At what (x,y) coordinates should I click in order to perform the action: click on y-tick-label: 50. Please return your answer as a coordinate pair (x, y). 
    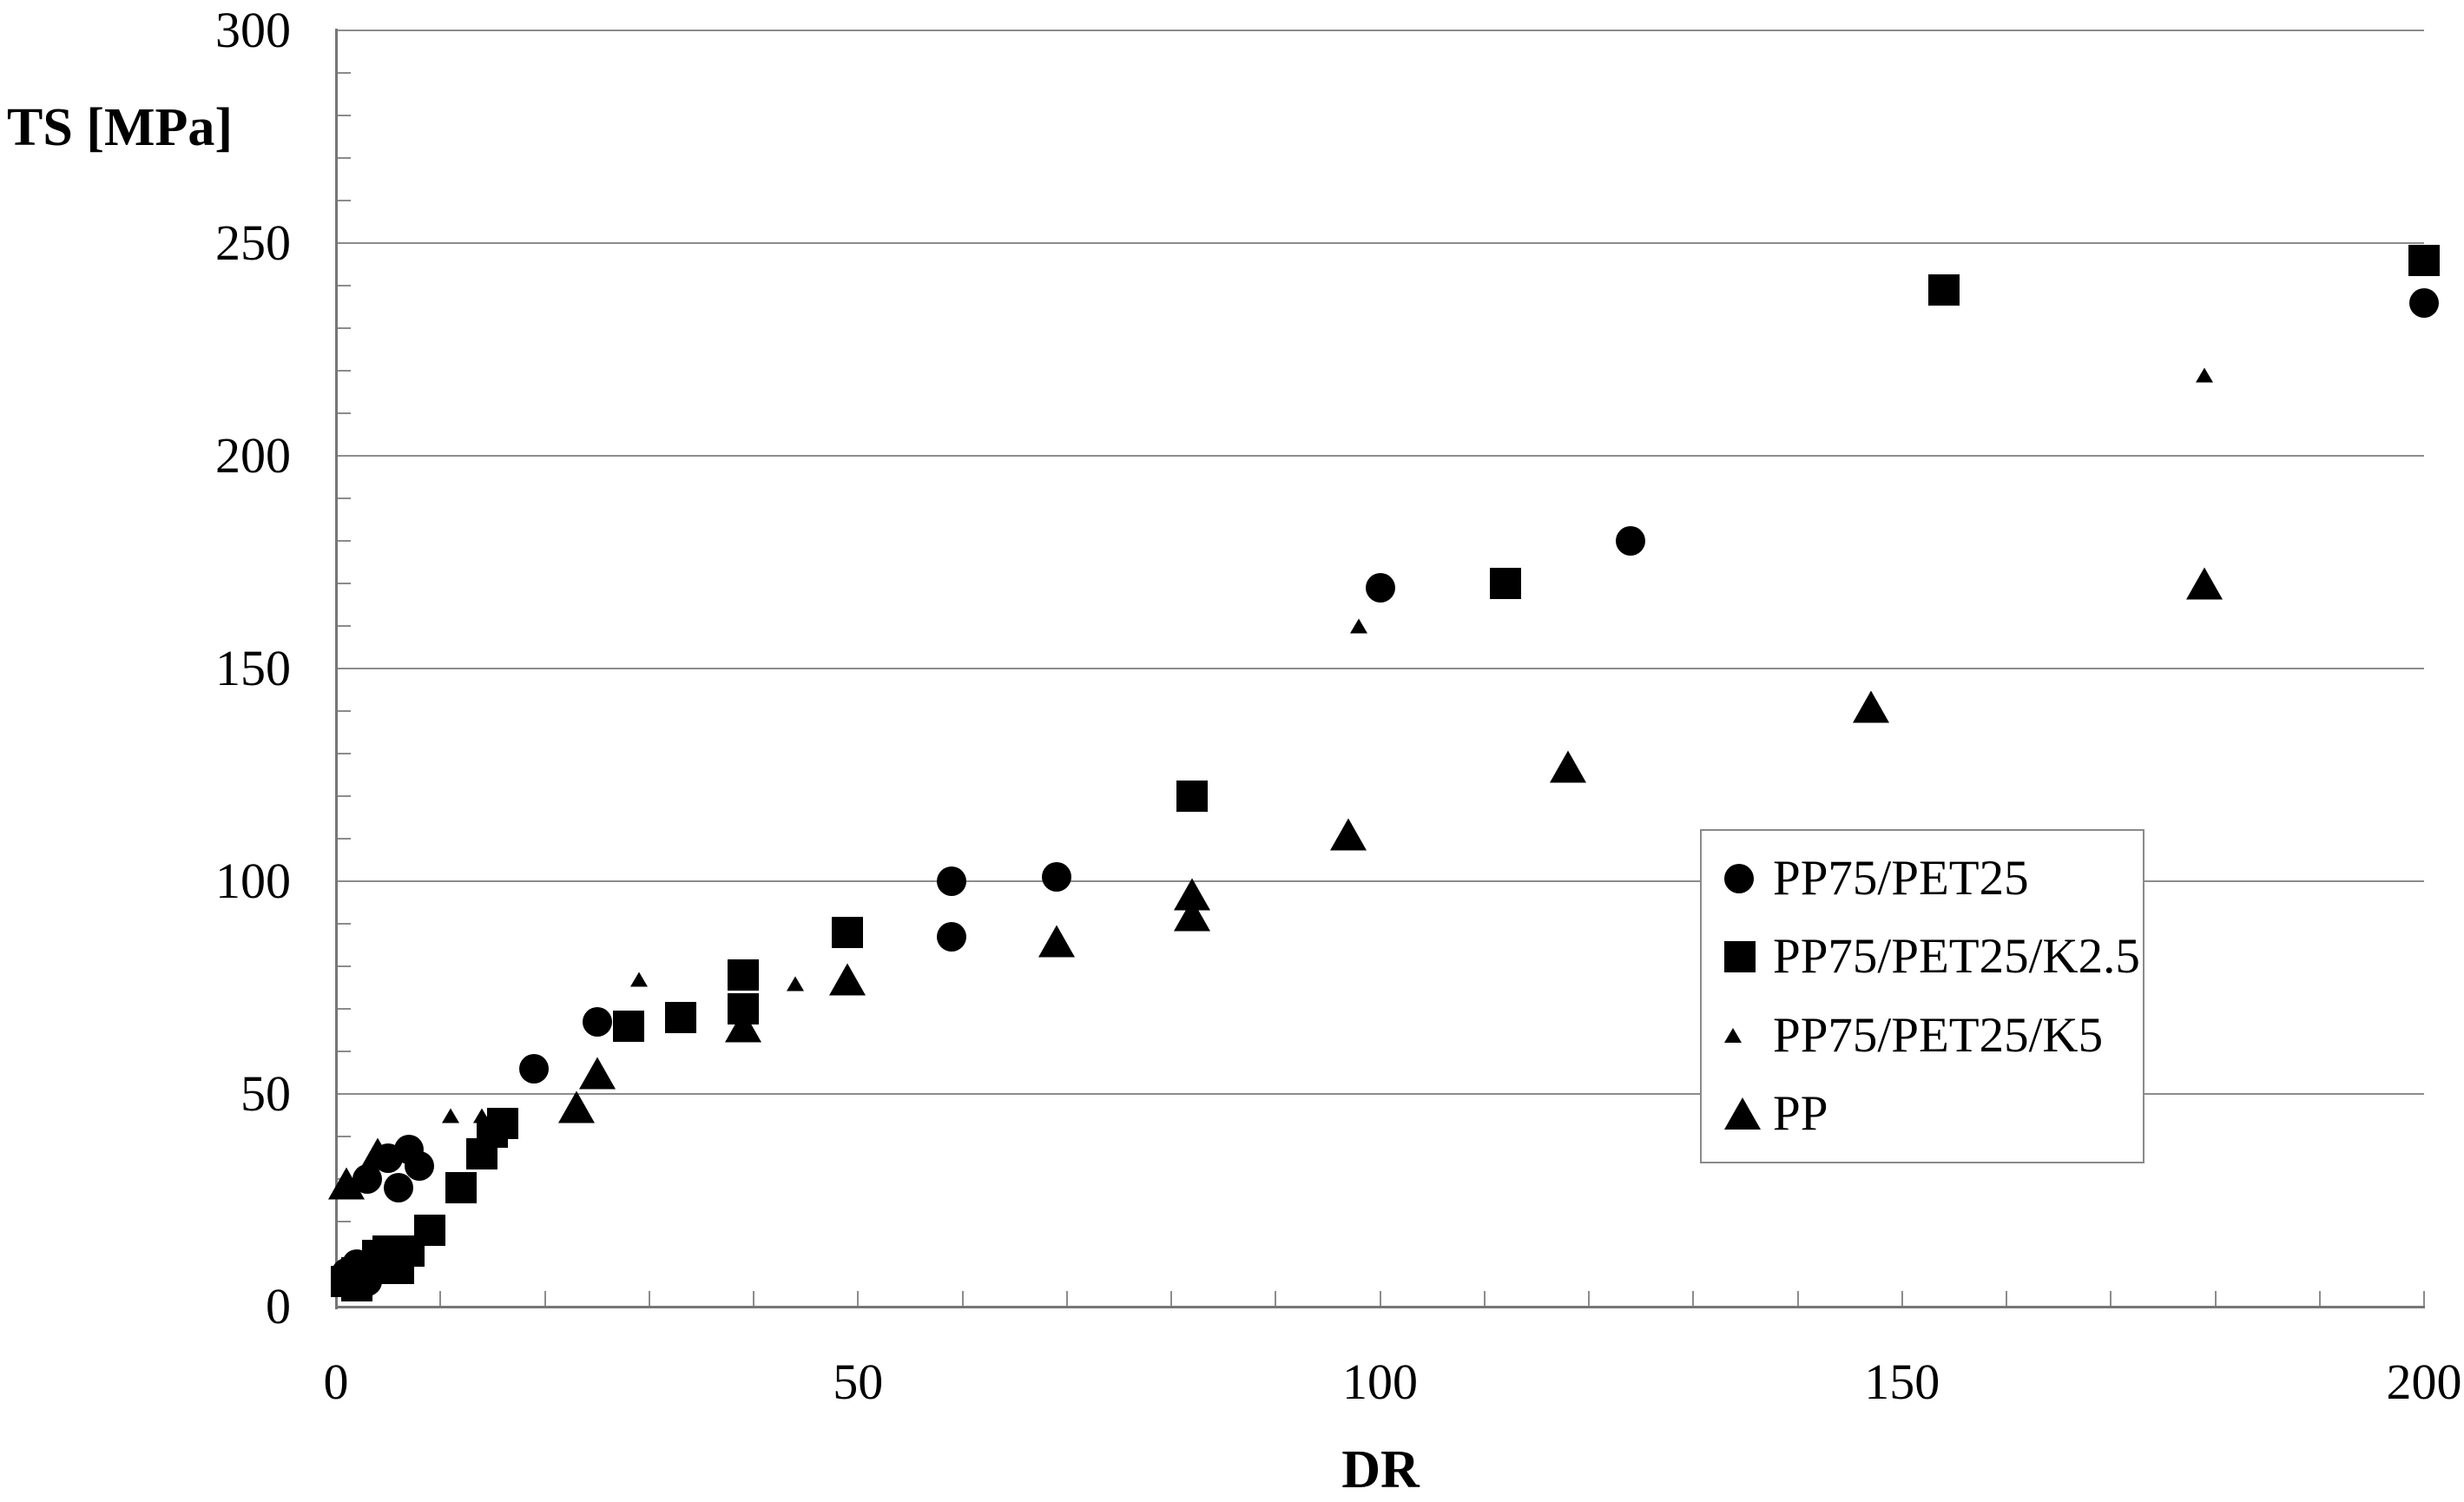
    Looking at the image, I should click on (265, 1093).